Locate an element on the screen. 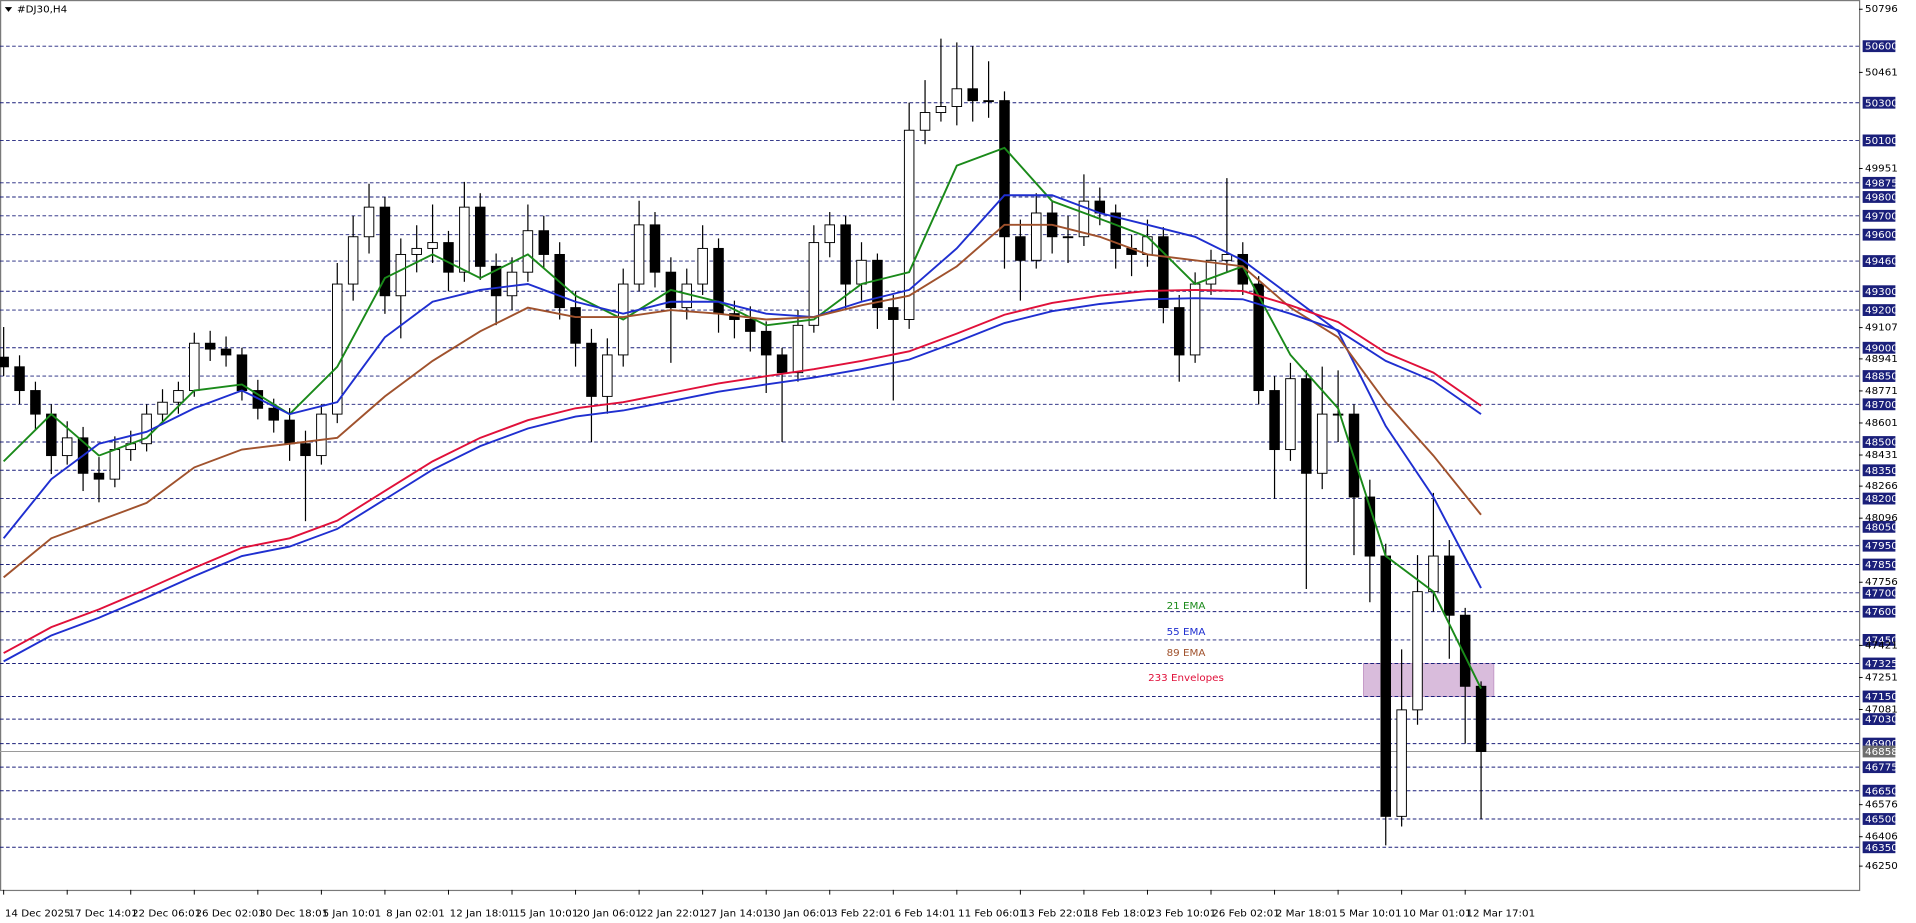 This screenshot has height=923, width=1916. level-label: 50300 is located at coordinates (1881, 103).